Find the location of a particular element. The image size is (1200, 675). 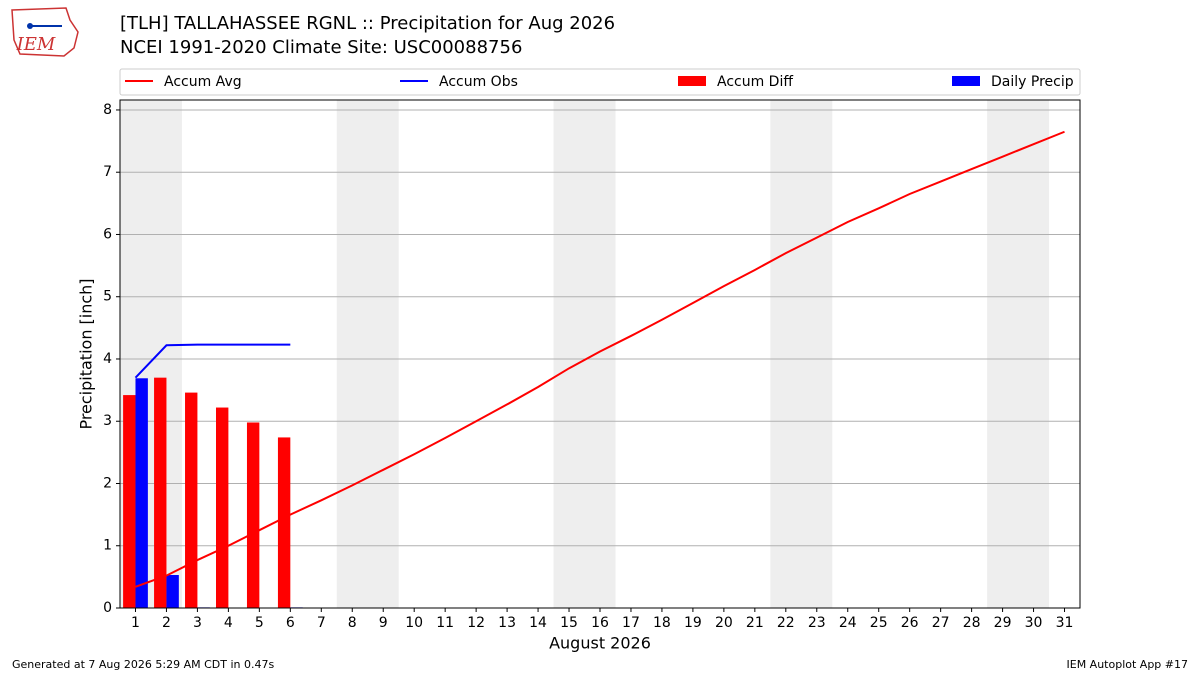

footer-right: IEM Autoplot App #17 is located at coordinates (1128, 664).